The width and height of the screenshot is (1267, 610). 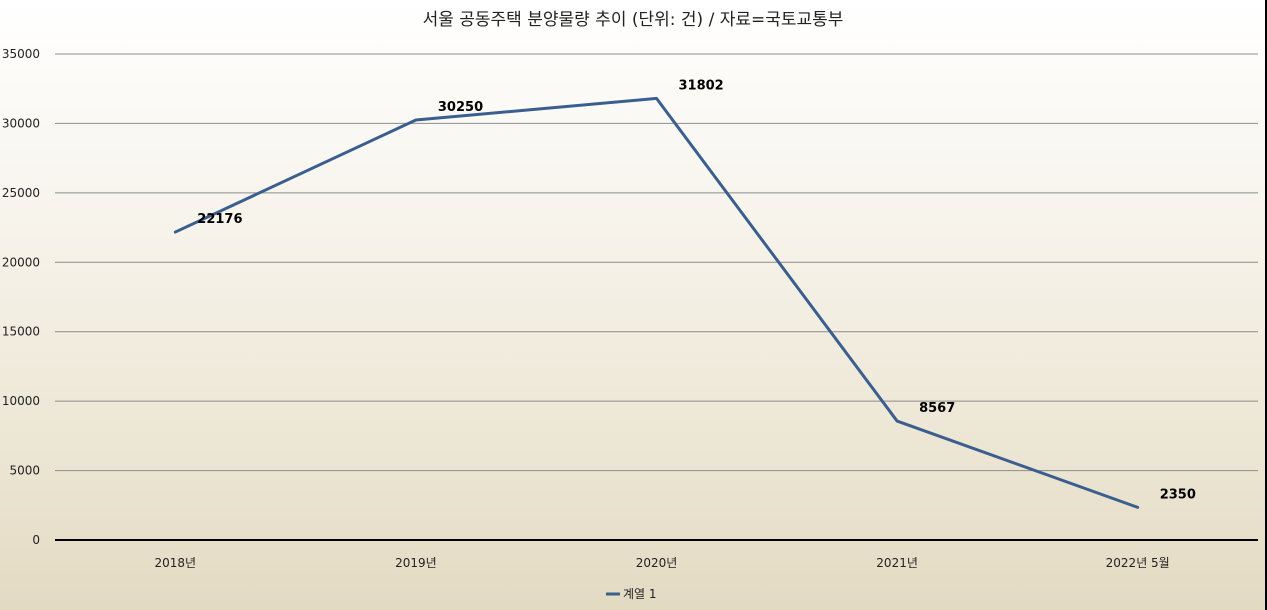 I want to click on x-tick-label: 2020년, so click(x=657, y=563).